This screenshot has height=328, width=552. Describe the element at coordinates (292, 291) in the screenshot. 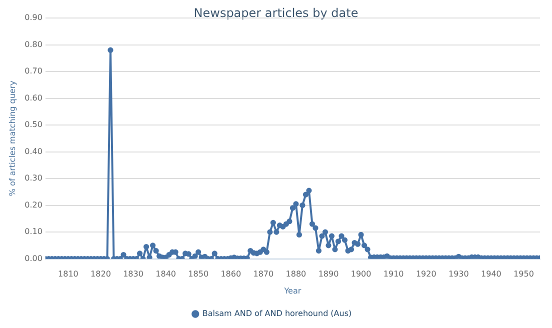

I see `x-axis-title: Year` at that location.